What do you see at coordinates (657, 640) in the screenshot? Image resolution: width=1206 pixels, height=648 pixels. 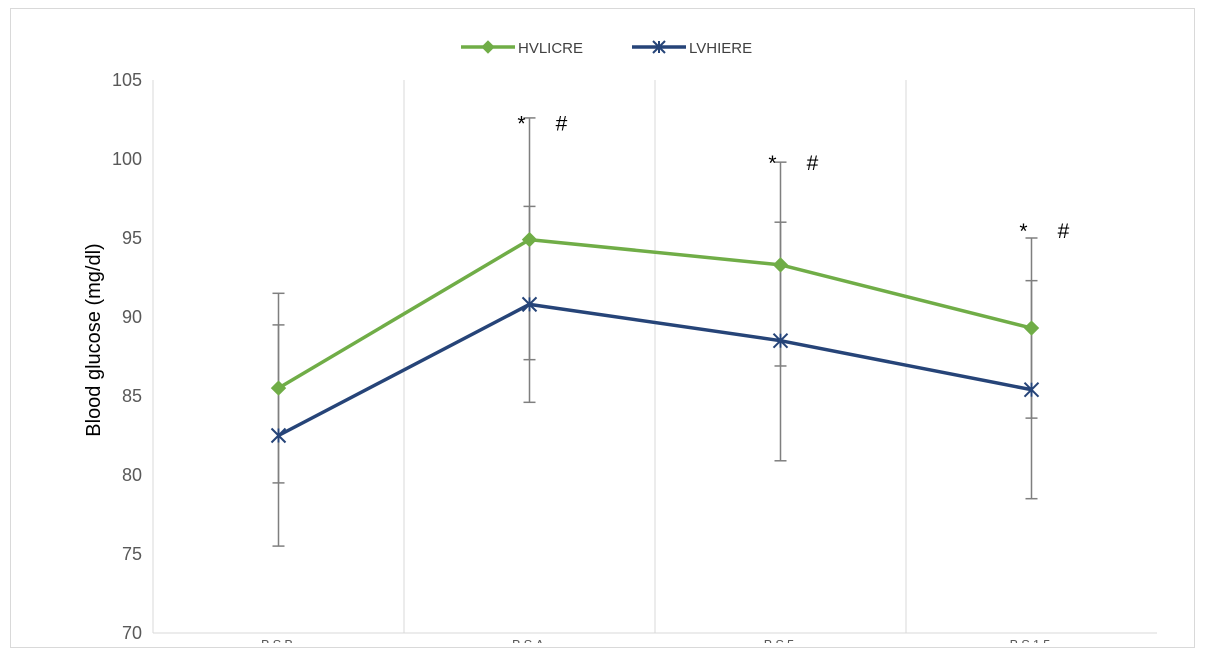 I see `x-tick-labels: BSB BSA BS5 BS15` at bounding box center [657, 640].